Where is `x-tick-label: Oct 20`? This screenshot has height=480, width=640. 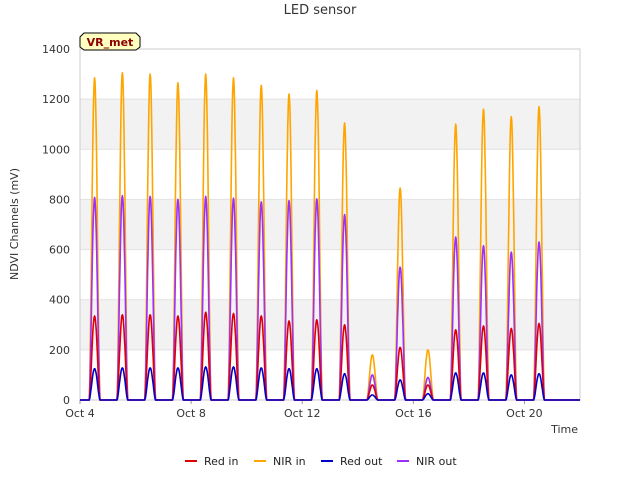
x-tick-label: Oct 20 is located at coordinates (524, 413).